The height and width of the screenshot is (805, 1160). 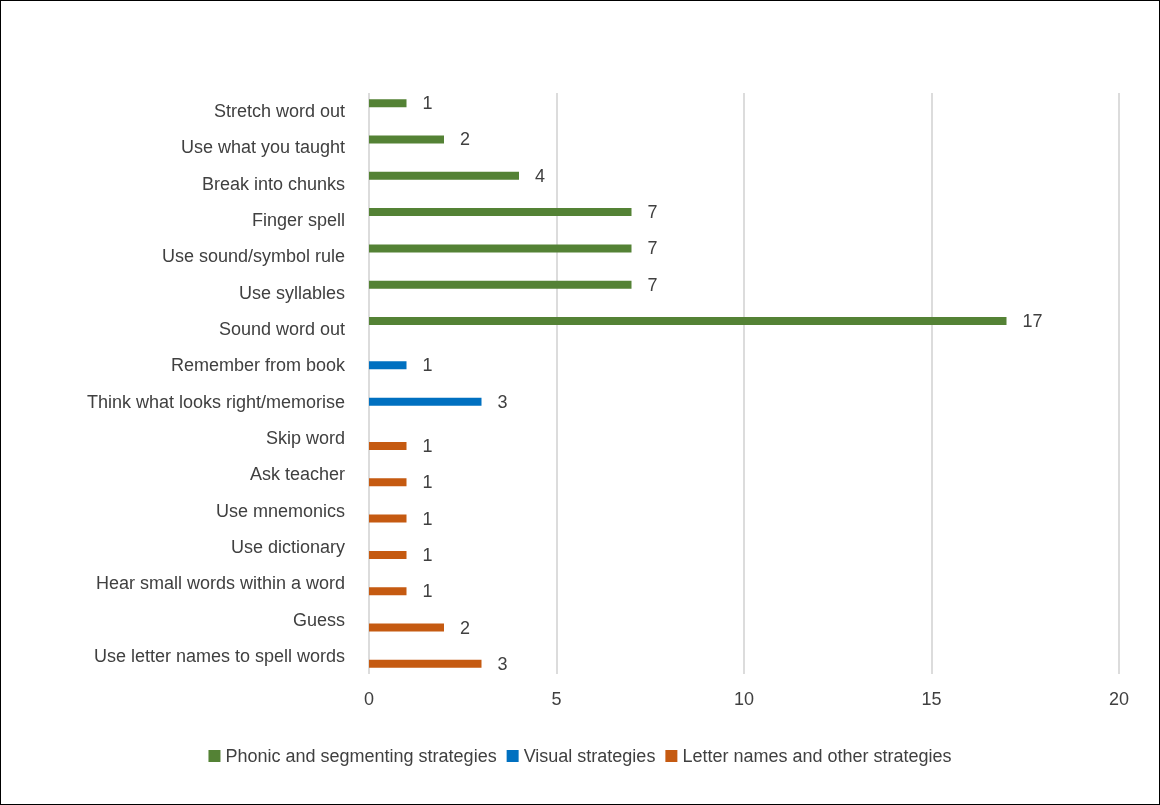 What do you see at coordinates (369, 699) in the screenshot?
I see `x-tick-label: 0` at bounding box center [369, 699].